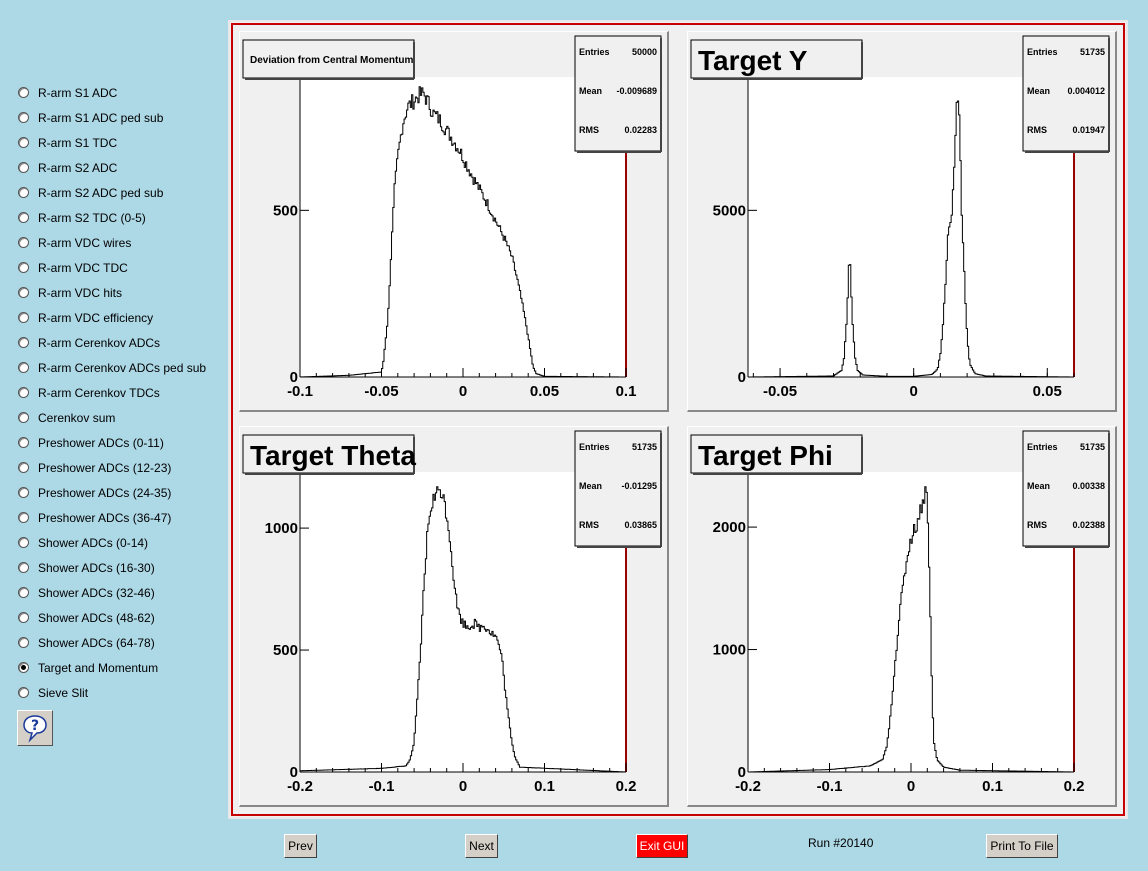  I want to click on radio-label: Shower ADCs (0-14), so click(93, 542).